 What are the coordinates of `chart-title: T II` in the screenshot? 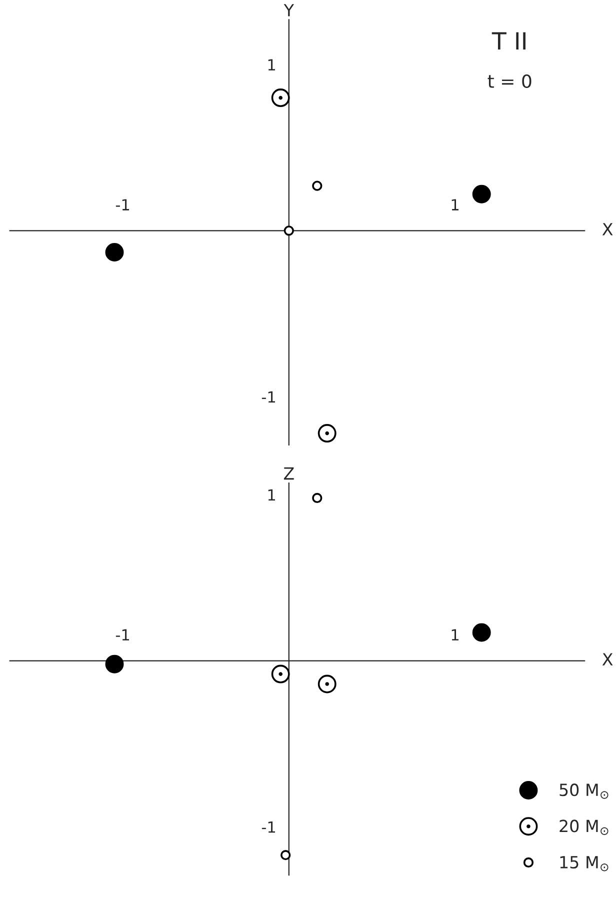 It's located at (509, 41).